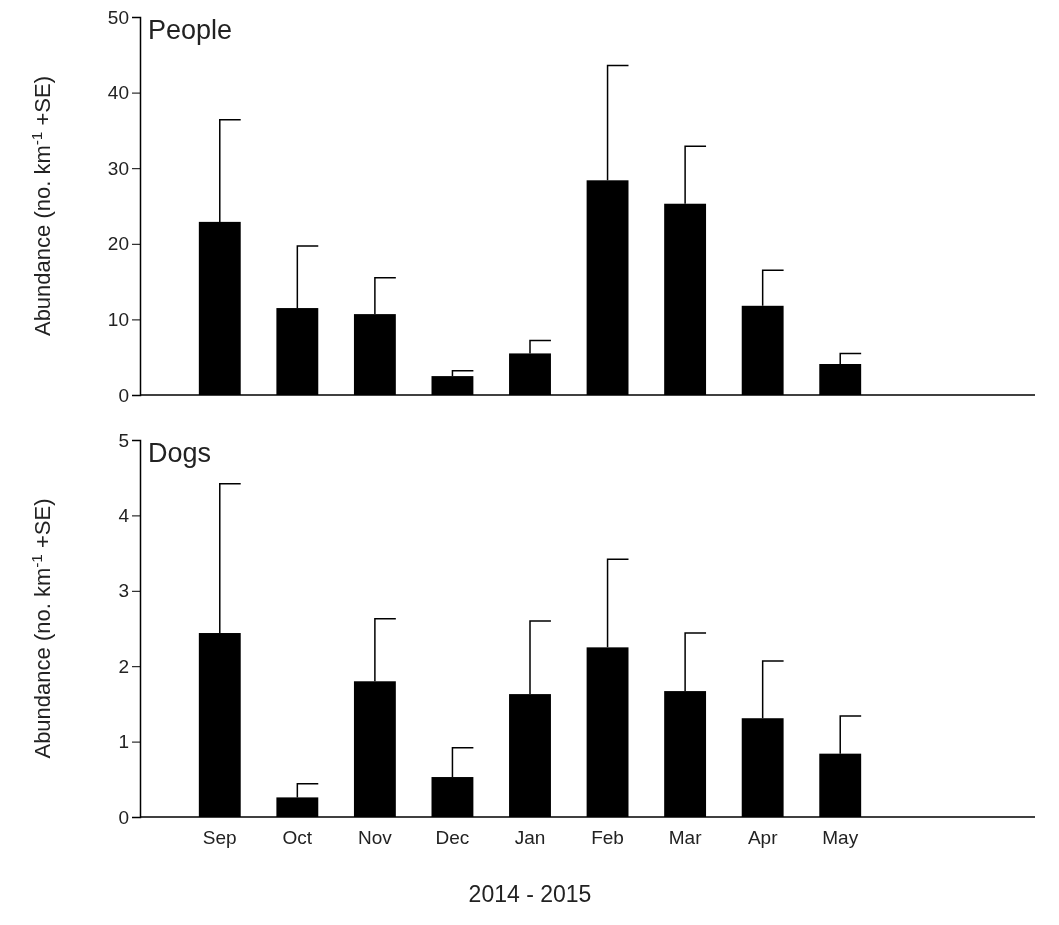 This screenshot has height=925, width=1059. I want to click on x-tick-label: Dec, so click(452, 838).